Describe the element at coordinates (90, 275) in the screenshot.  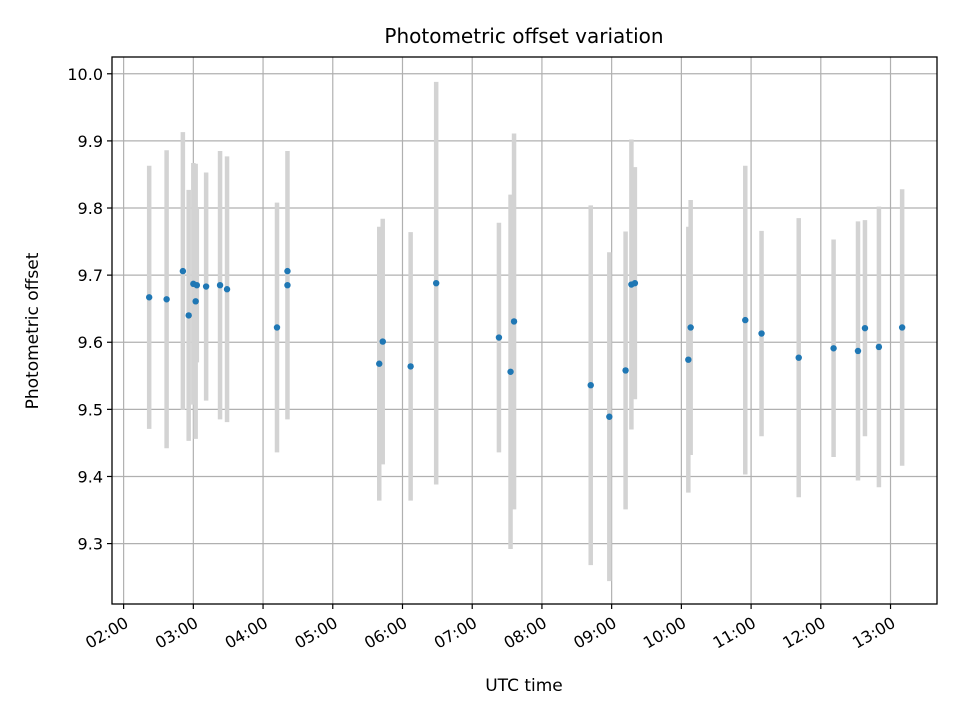
I see `y-tick-label: 9.7` at that location.